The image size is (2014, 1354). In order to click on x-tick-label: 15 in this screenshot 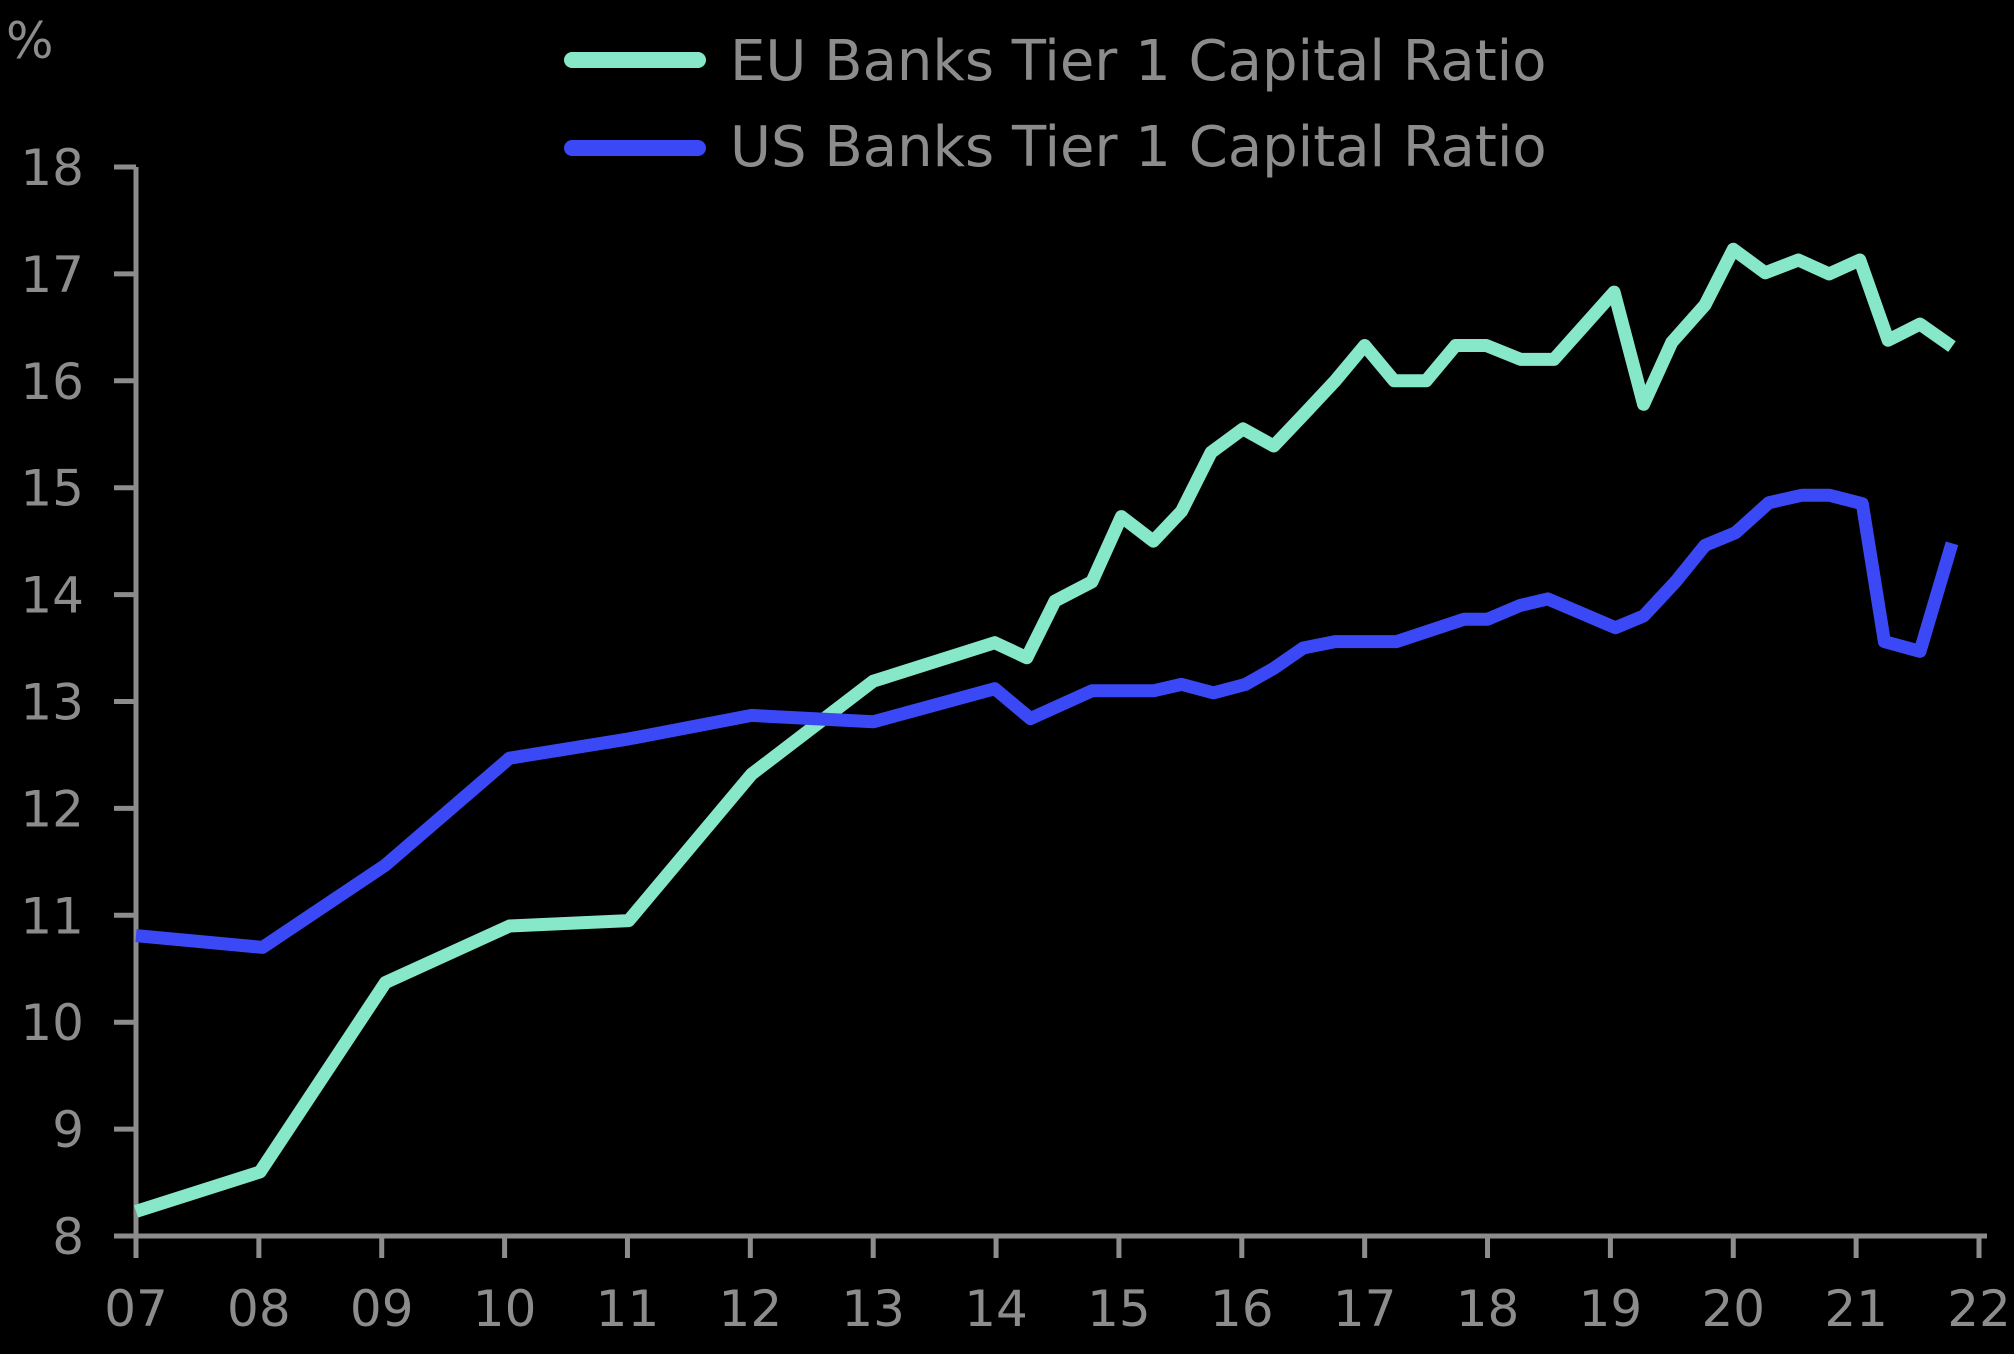, I will do `click(1119, 1309)`.